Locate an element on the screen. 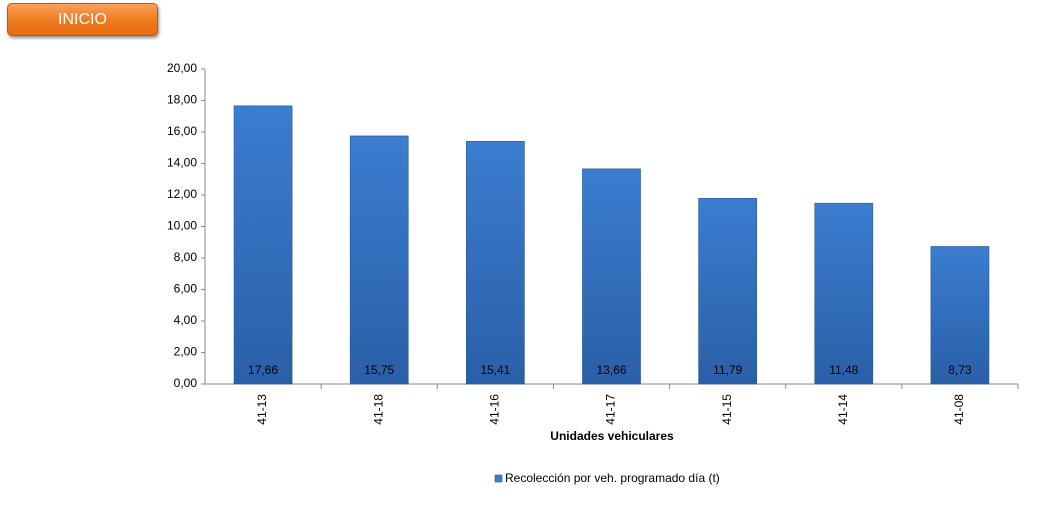 Image resolution: width=1037 pixels, height=512 pixels. data-label: 13,66 is located at coordinates (611, 370).